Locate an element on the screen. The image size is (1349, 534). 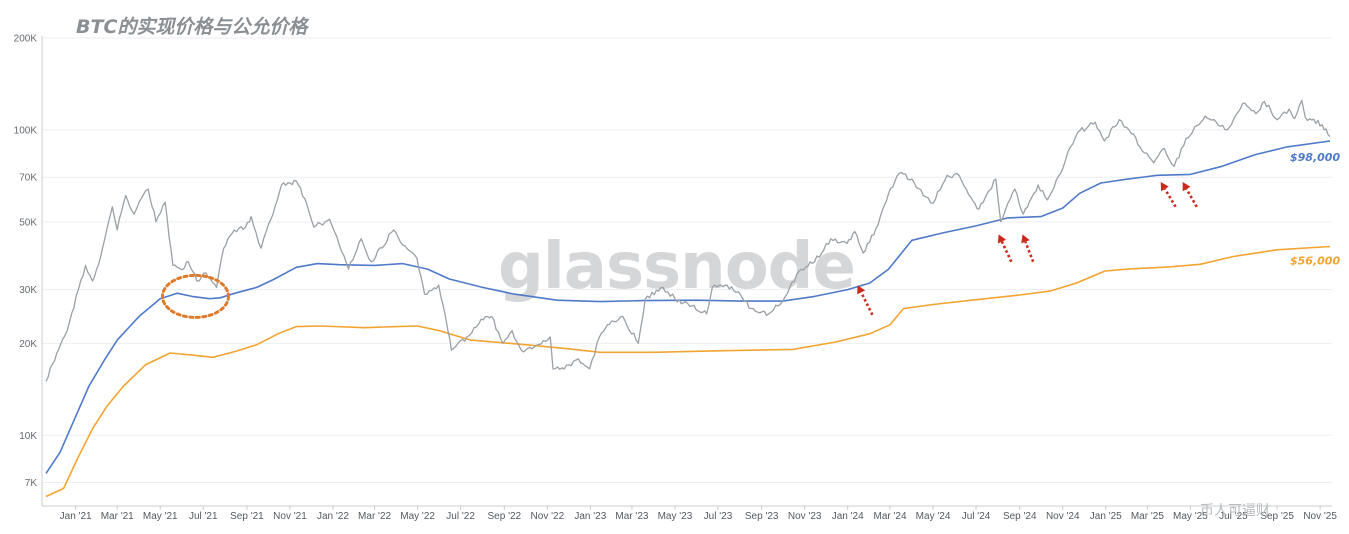
x-tick-label: Mar '21 is located at coordinates (117, 516).